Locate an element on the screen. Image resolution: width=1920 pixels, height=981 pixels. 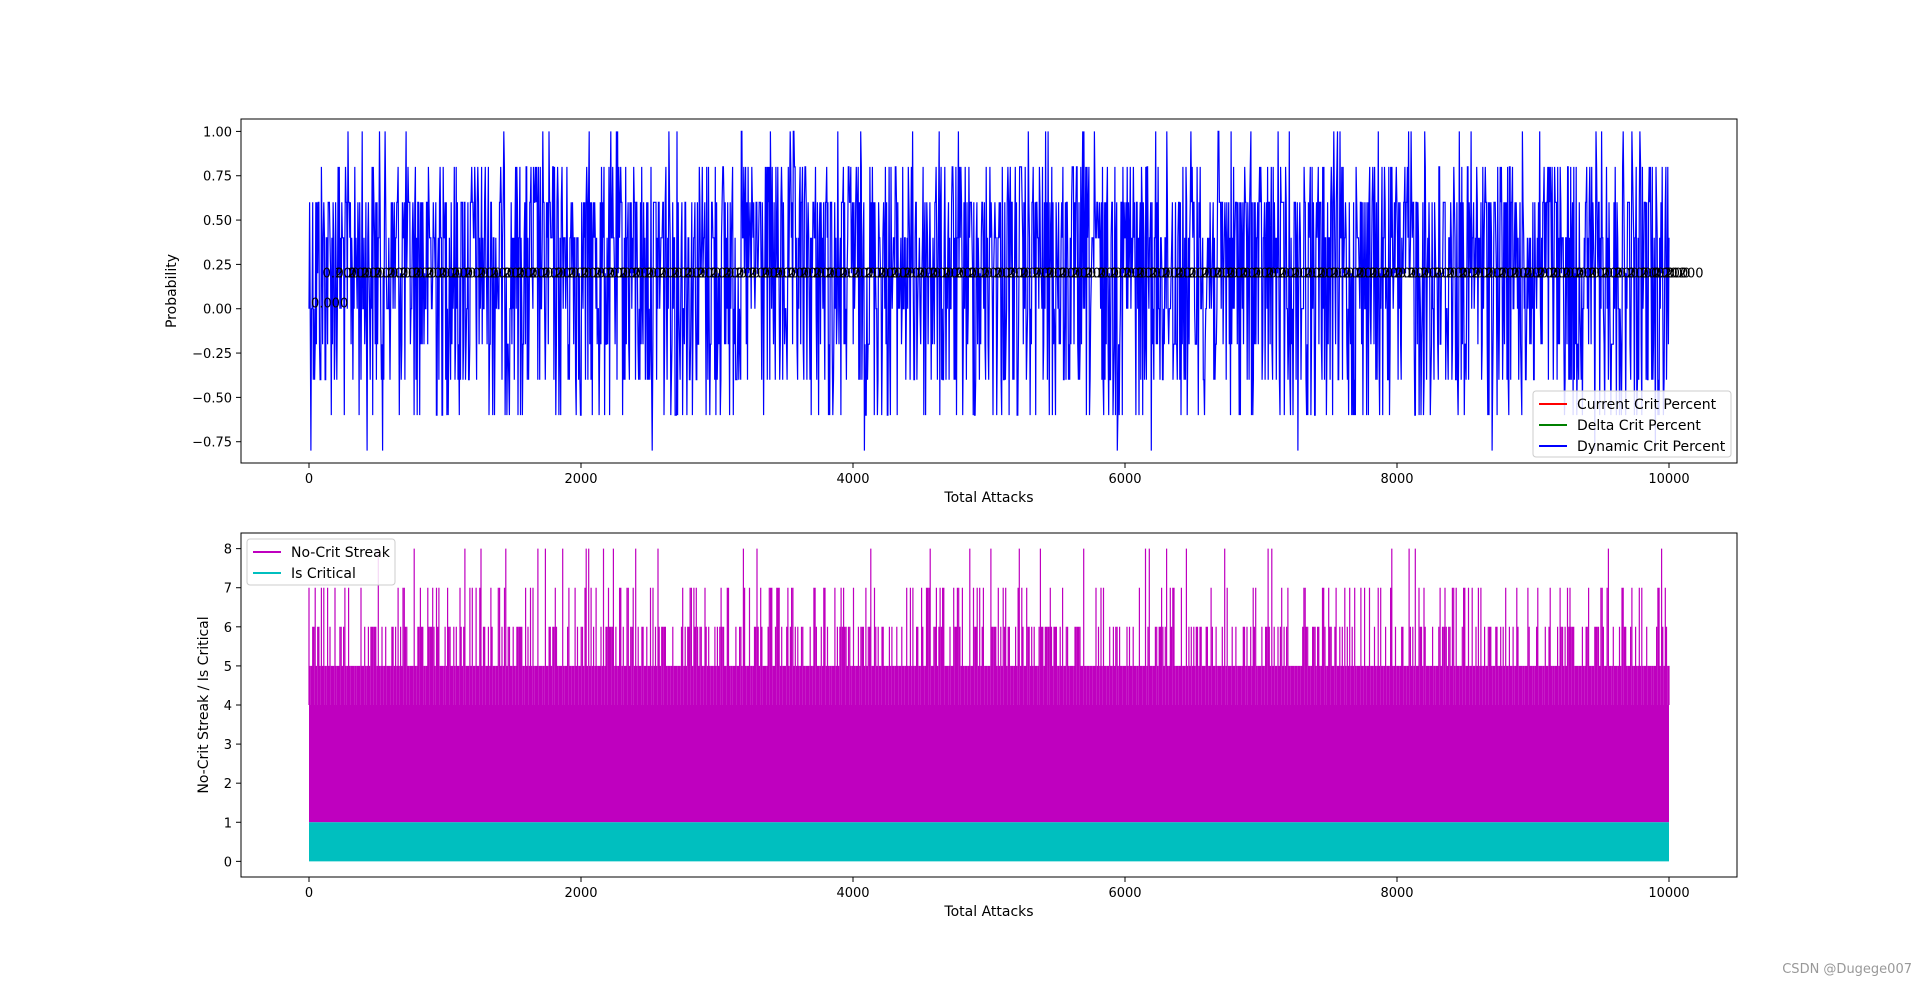
watermark: CSDN @Dugege007 is located at coordinates (1847, 969).